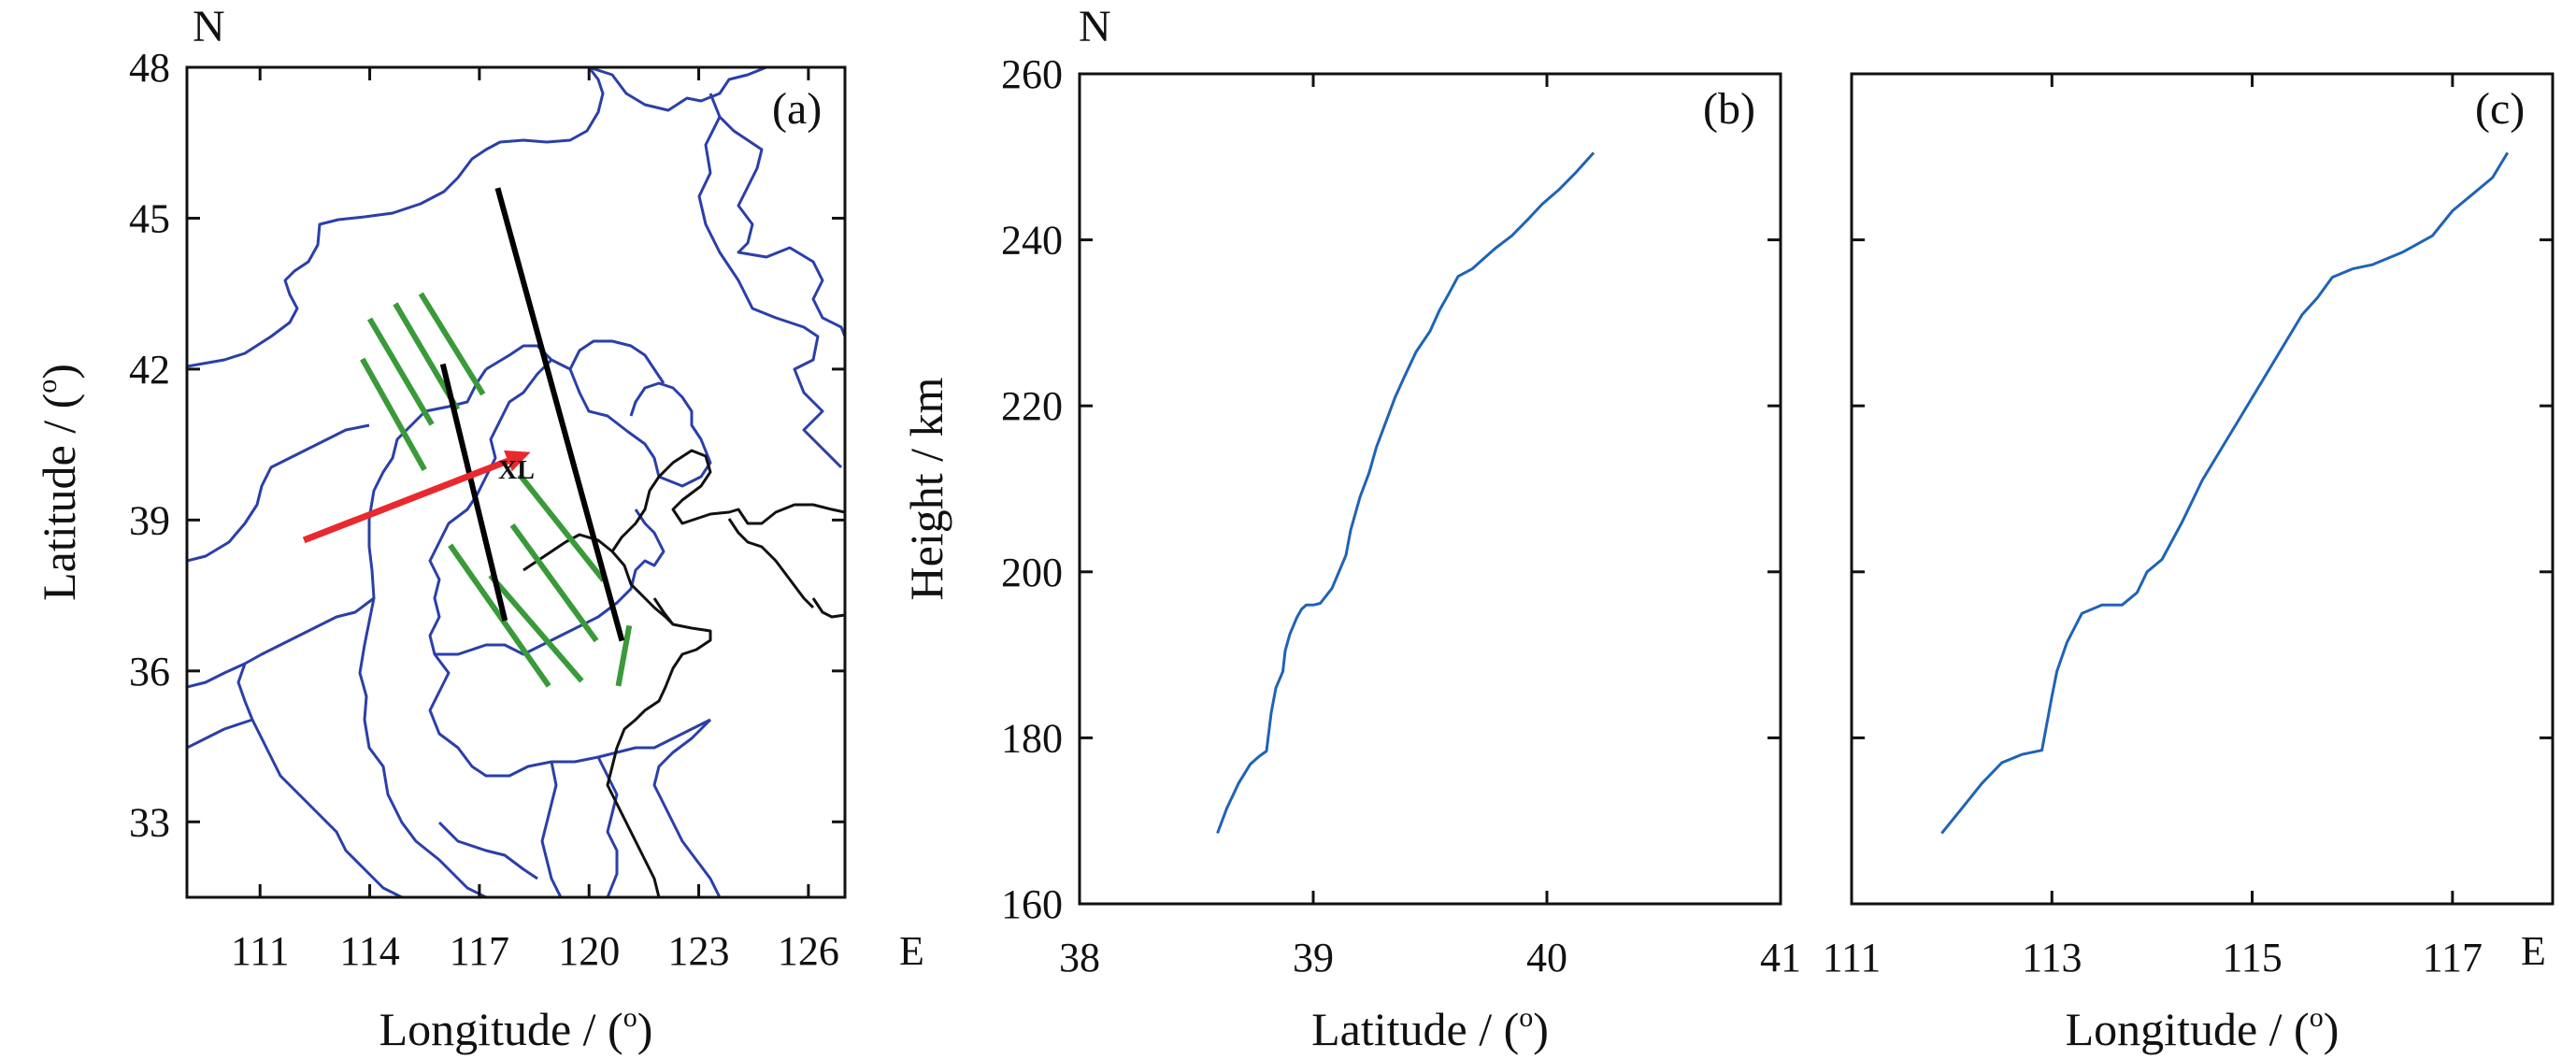 This screenshot has height=1059, width=2576. Describe the element at coordinates (797, 109) in the screenshot. I see `panel-a-label: (a)` at that location.